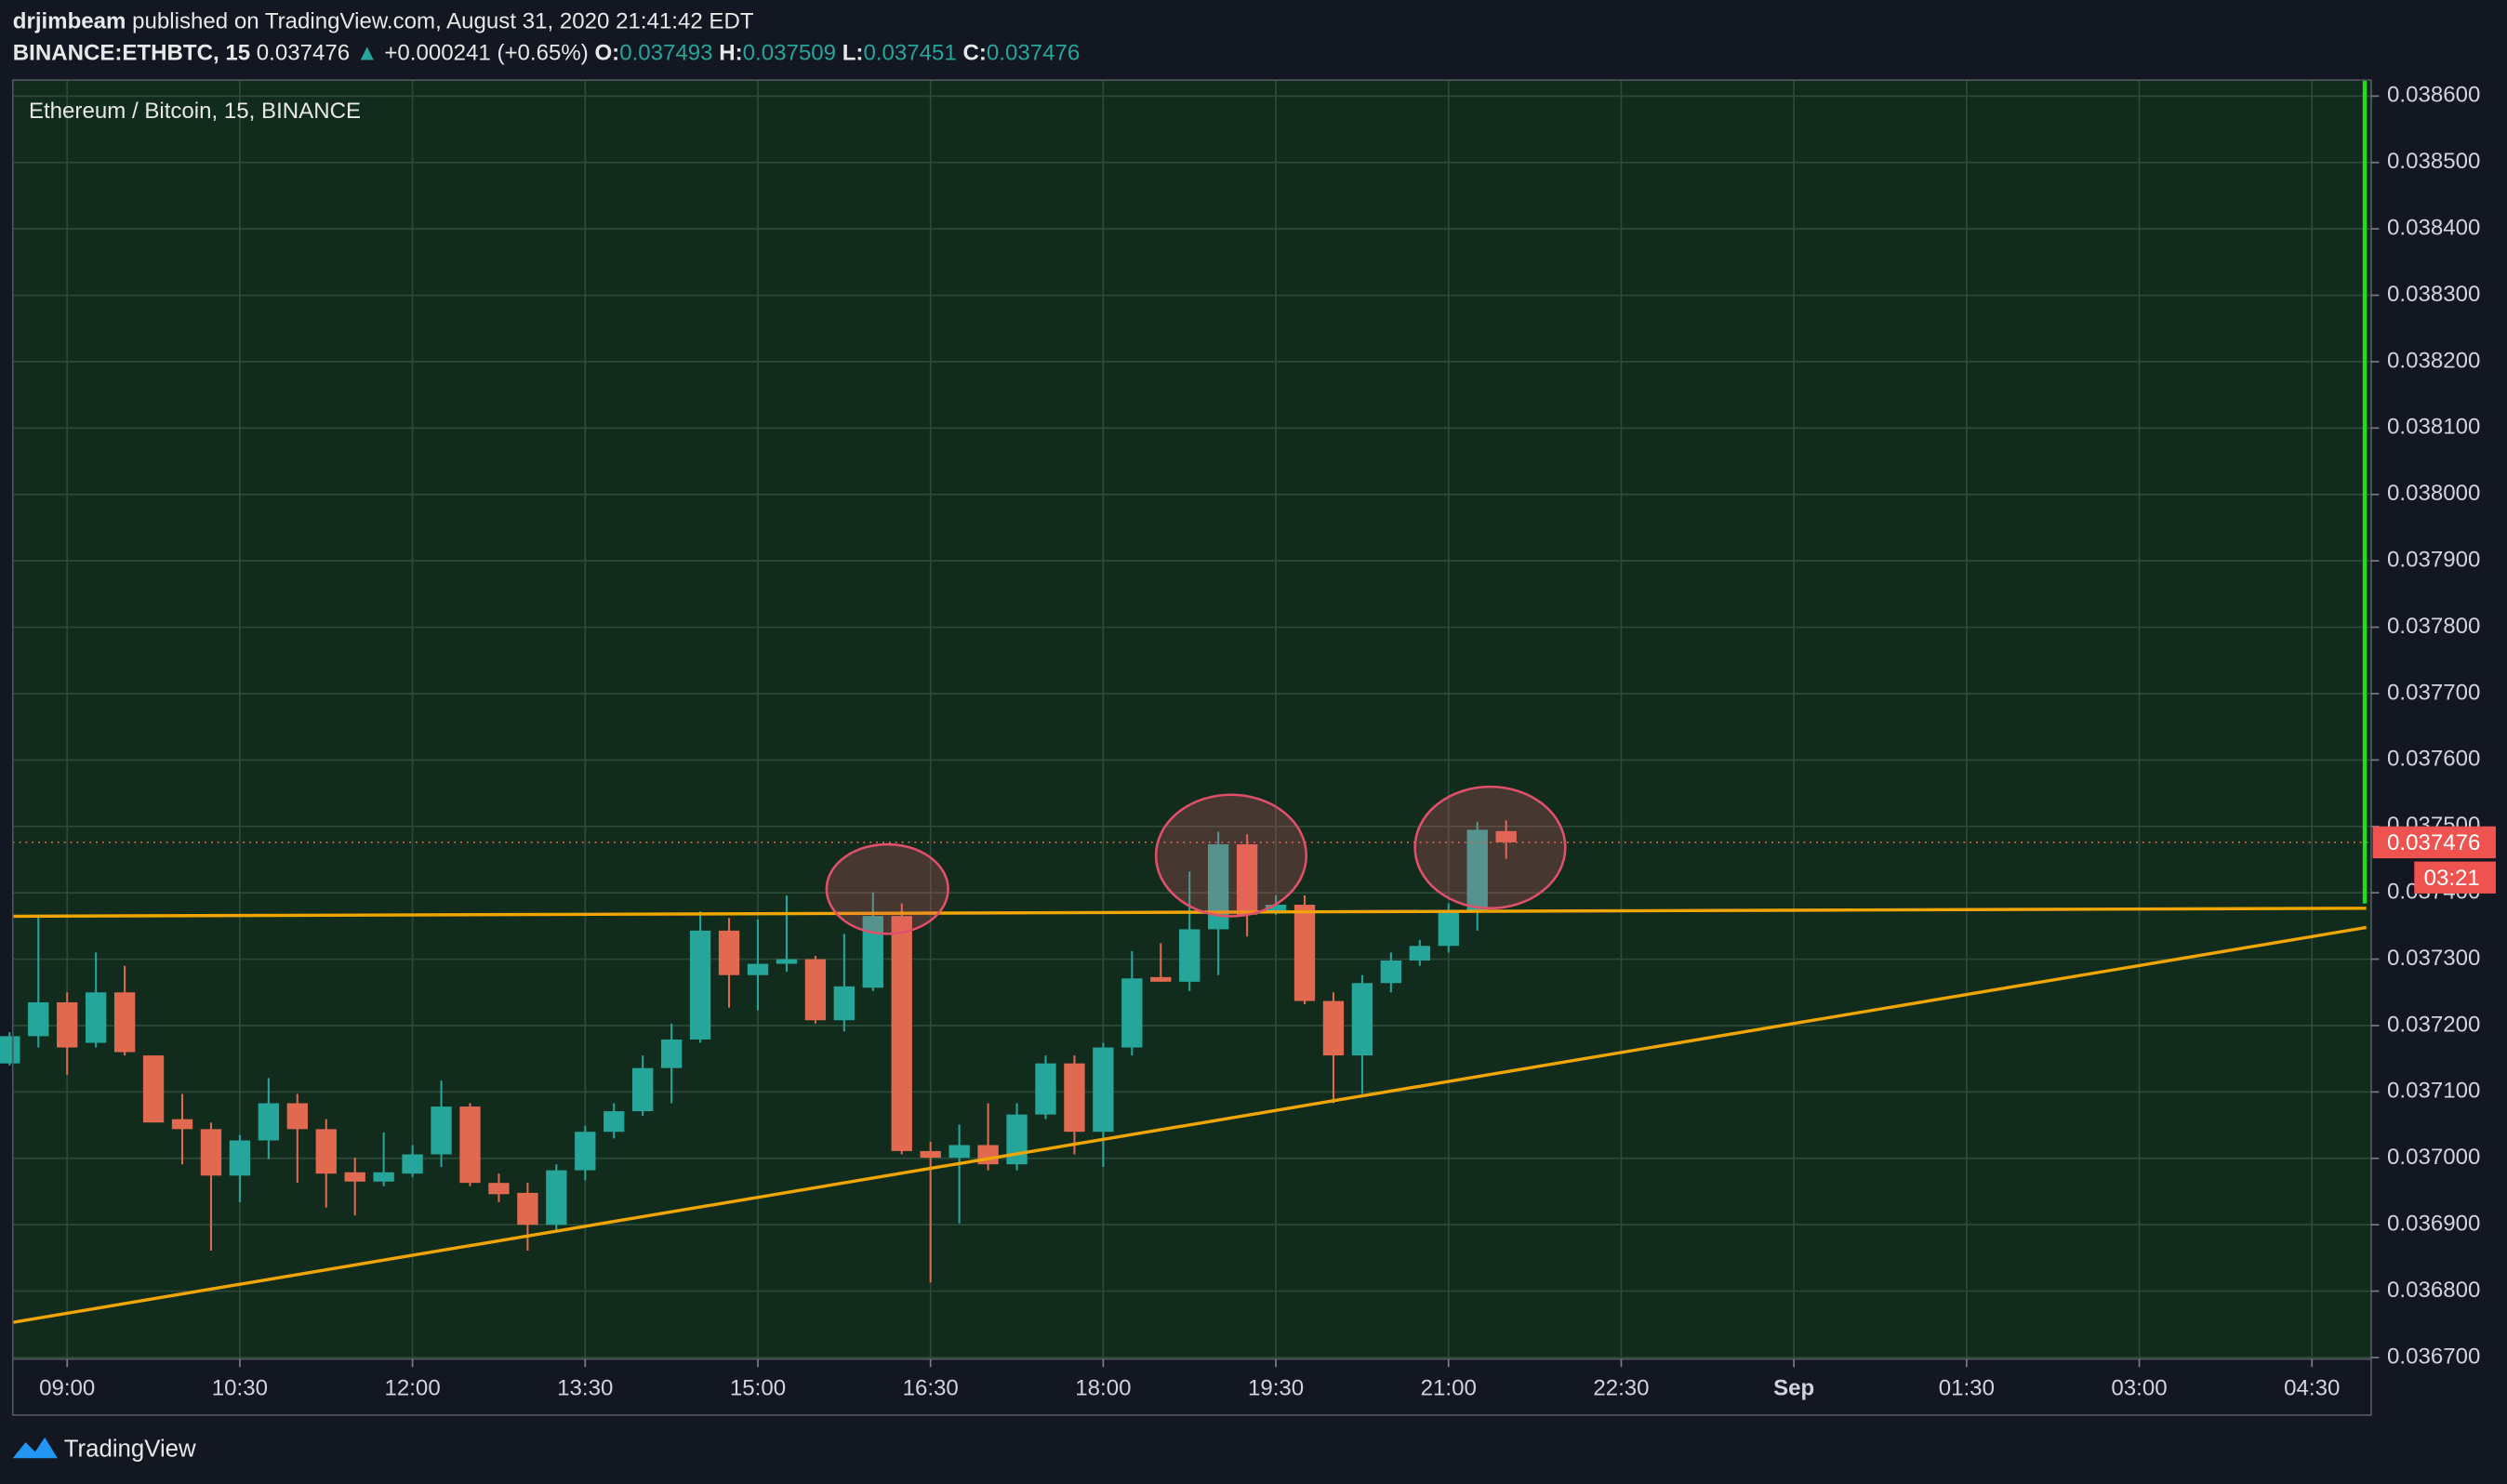 The width and height of the screenshot is (2507, 1484). I want to click on y-tick-label: 0.037200, so click(2433, 1024).